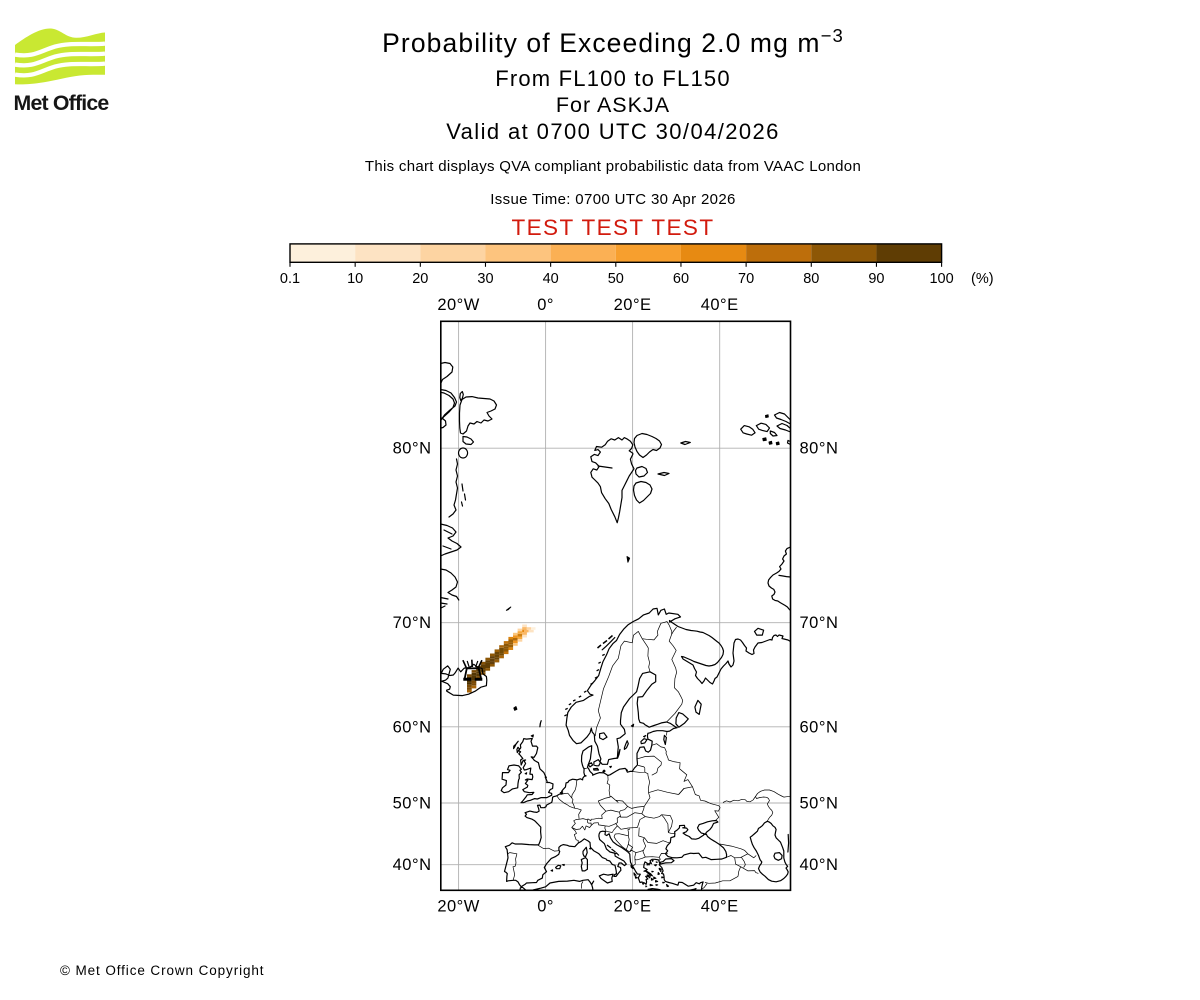 The image size is (1200, 1000). What do you see at coordinates (355, 279) in the screenshot?
I see `svg-text: 10` at bounding box center [355, 279].